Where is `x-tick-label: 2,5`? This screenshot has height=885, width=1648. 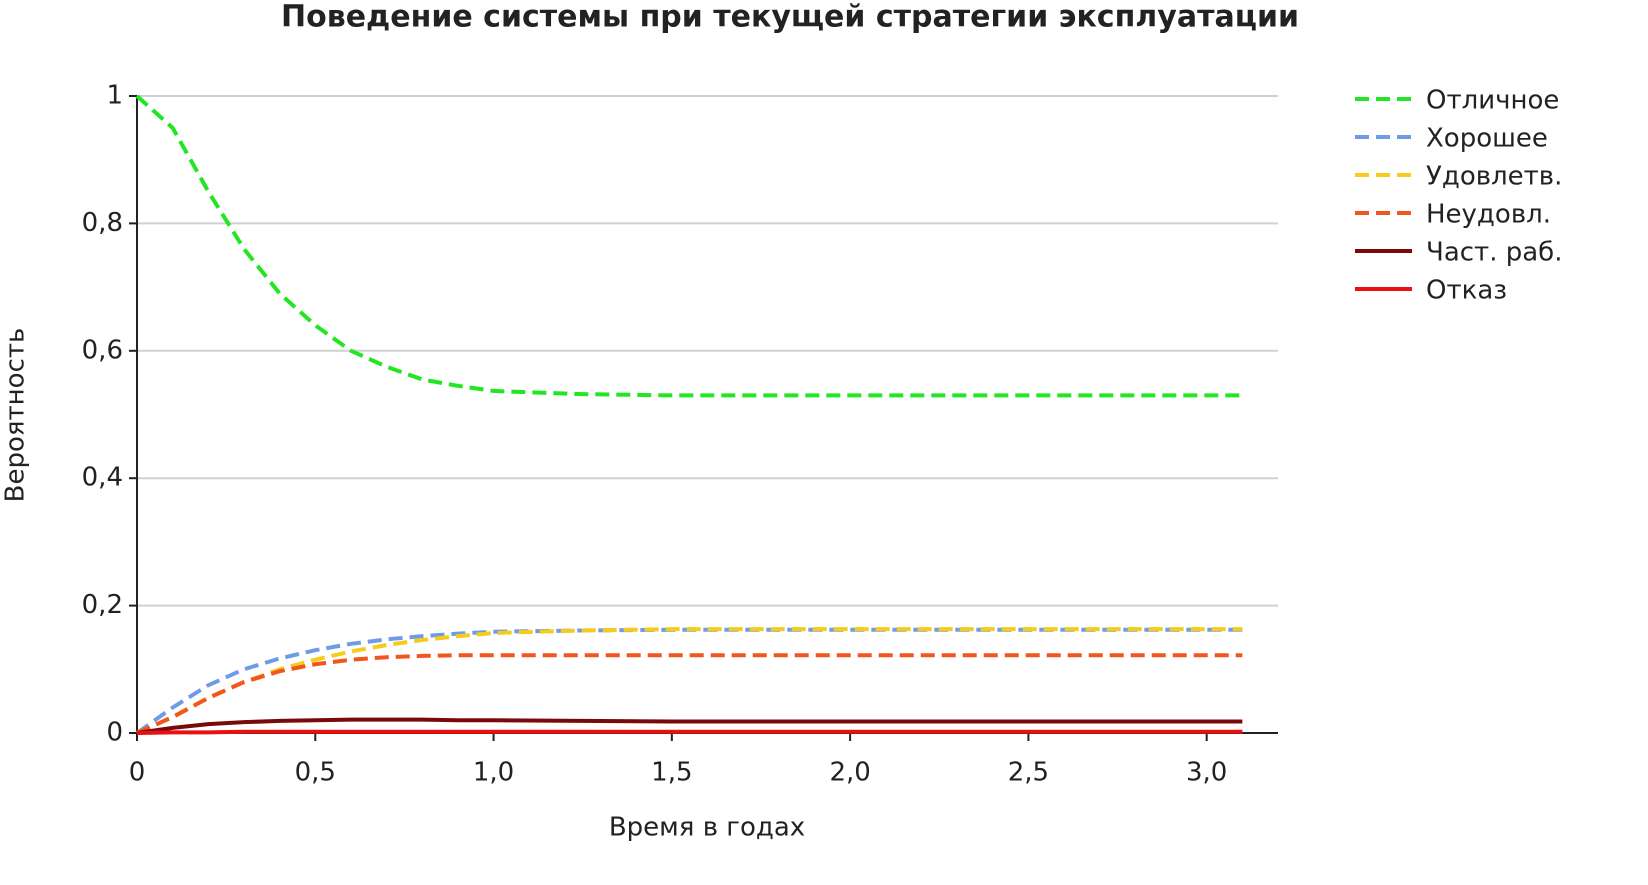
x-tick-label: 2,5 is located at coordinates (1028, 773).